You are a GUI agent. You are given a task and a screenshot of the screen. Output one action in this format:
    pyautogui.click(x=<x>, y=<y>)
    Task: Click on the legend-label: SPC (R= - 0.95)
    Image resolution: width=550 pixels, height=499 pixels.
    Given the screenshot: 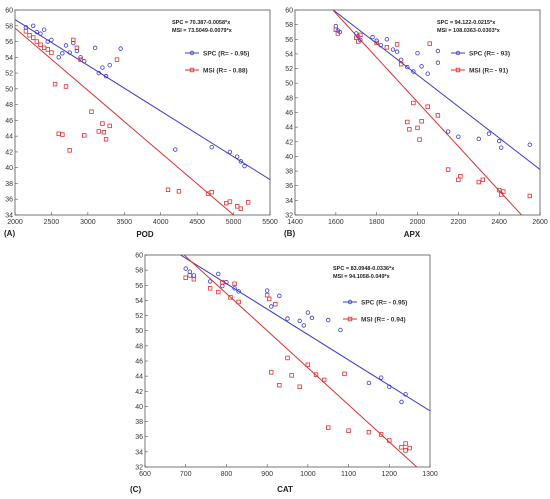 What is the action you would take?
    pyautogui.click(x=226, y=54)
    